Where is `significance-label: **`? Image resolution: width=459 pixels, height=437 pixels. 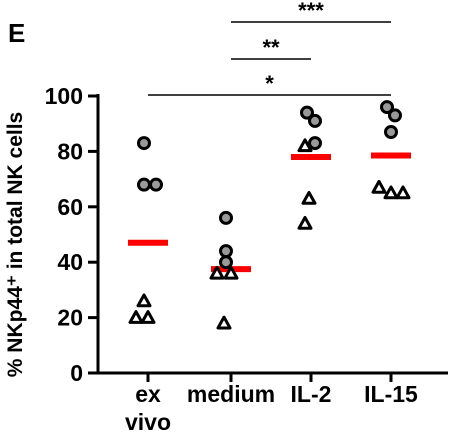 significance-label: ** is located at coordinates (271, 47).